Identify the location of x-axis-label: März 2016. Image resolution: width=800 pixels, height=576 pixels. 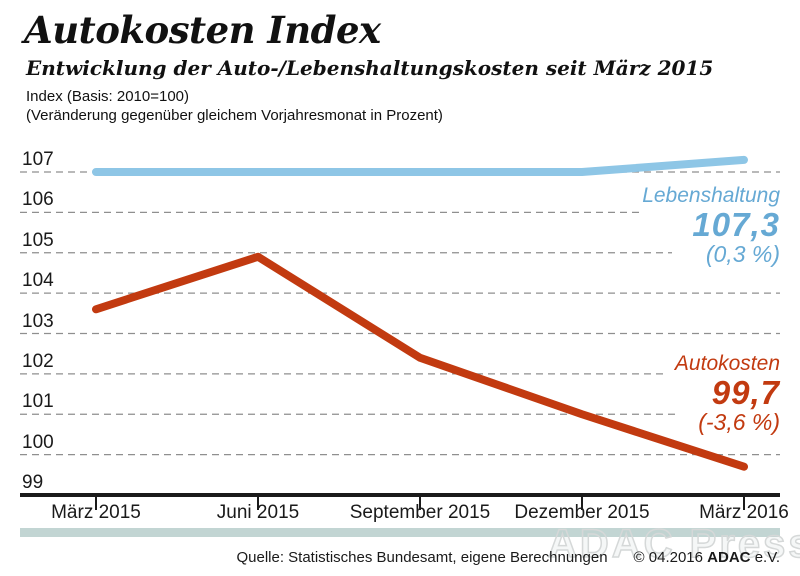
(744, 512).